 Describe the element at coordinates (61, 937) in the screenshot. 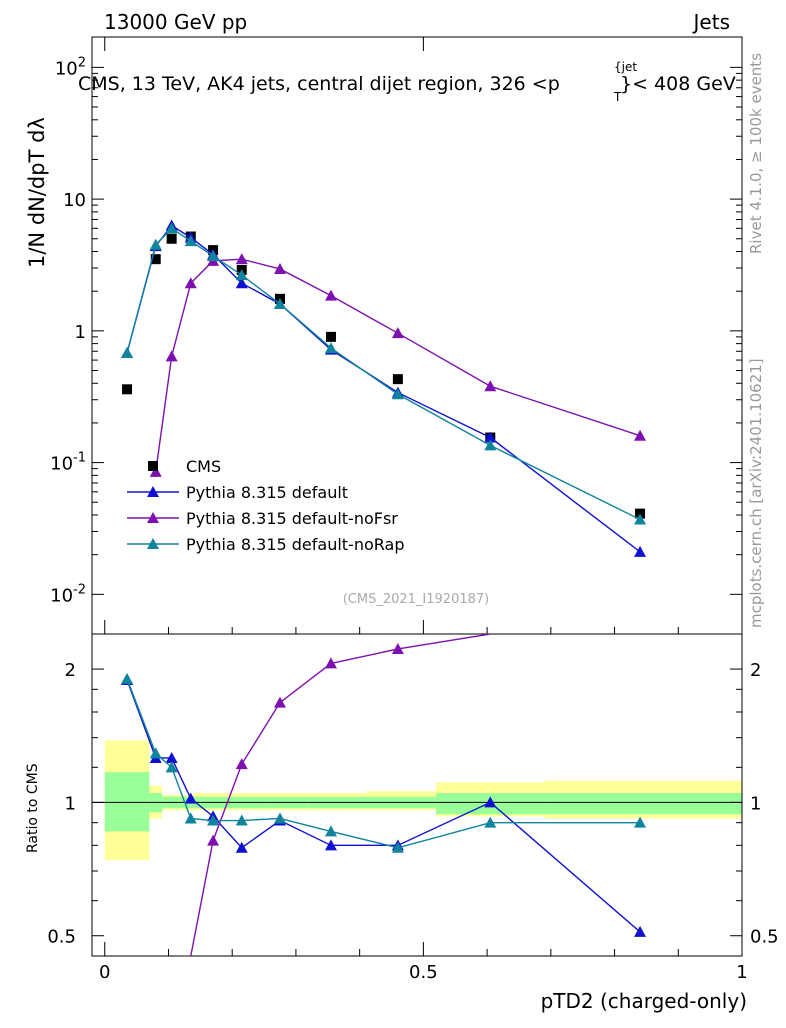

I see `ratio-ytick-label: 0.5` at that location.